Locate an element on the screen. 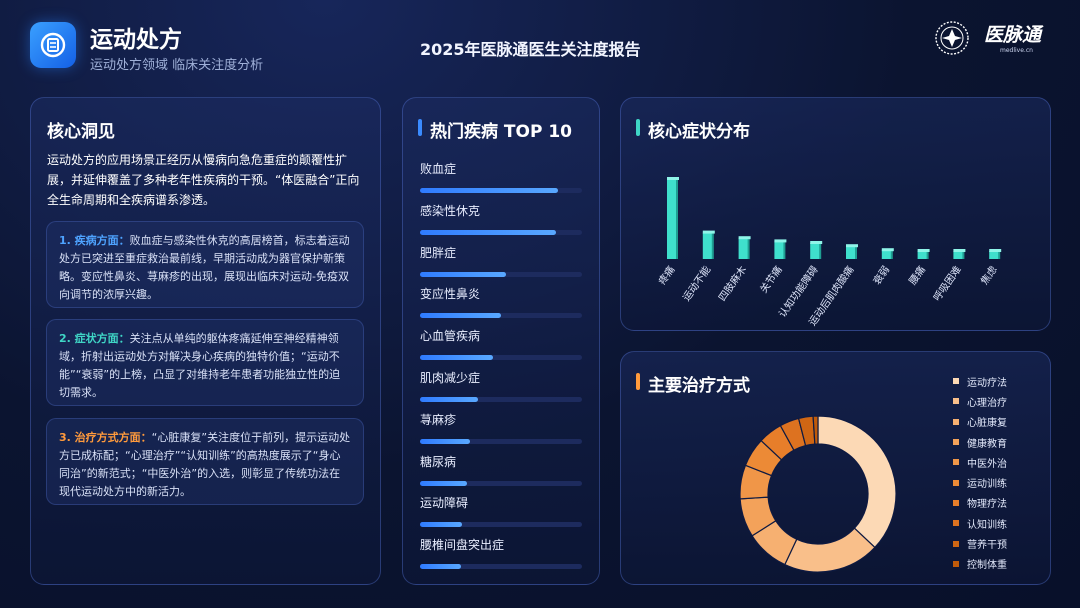 Image resolution: width=1080 pixels, height=608 pixels. legend-label: 心脏康复 is located at coordinates (987, 424).